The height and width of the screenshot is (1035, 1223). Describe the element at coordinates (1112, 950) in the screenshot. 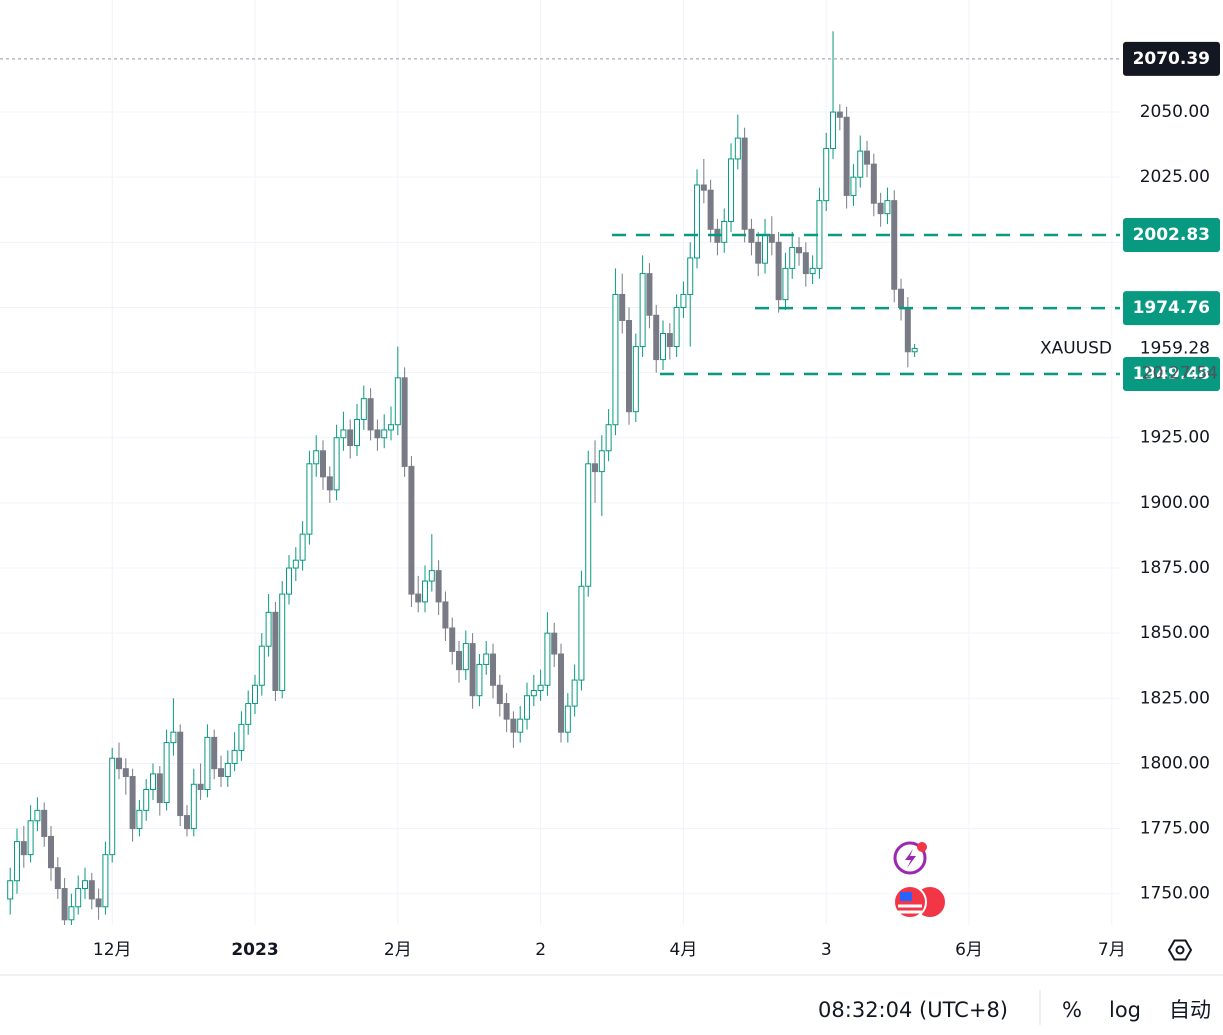

I see `x-tick-label: 7月` at that location.